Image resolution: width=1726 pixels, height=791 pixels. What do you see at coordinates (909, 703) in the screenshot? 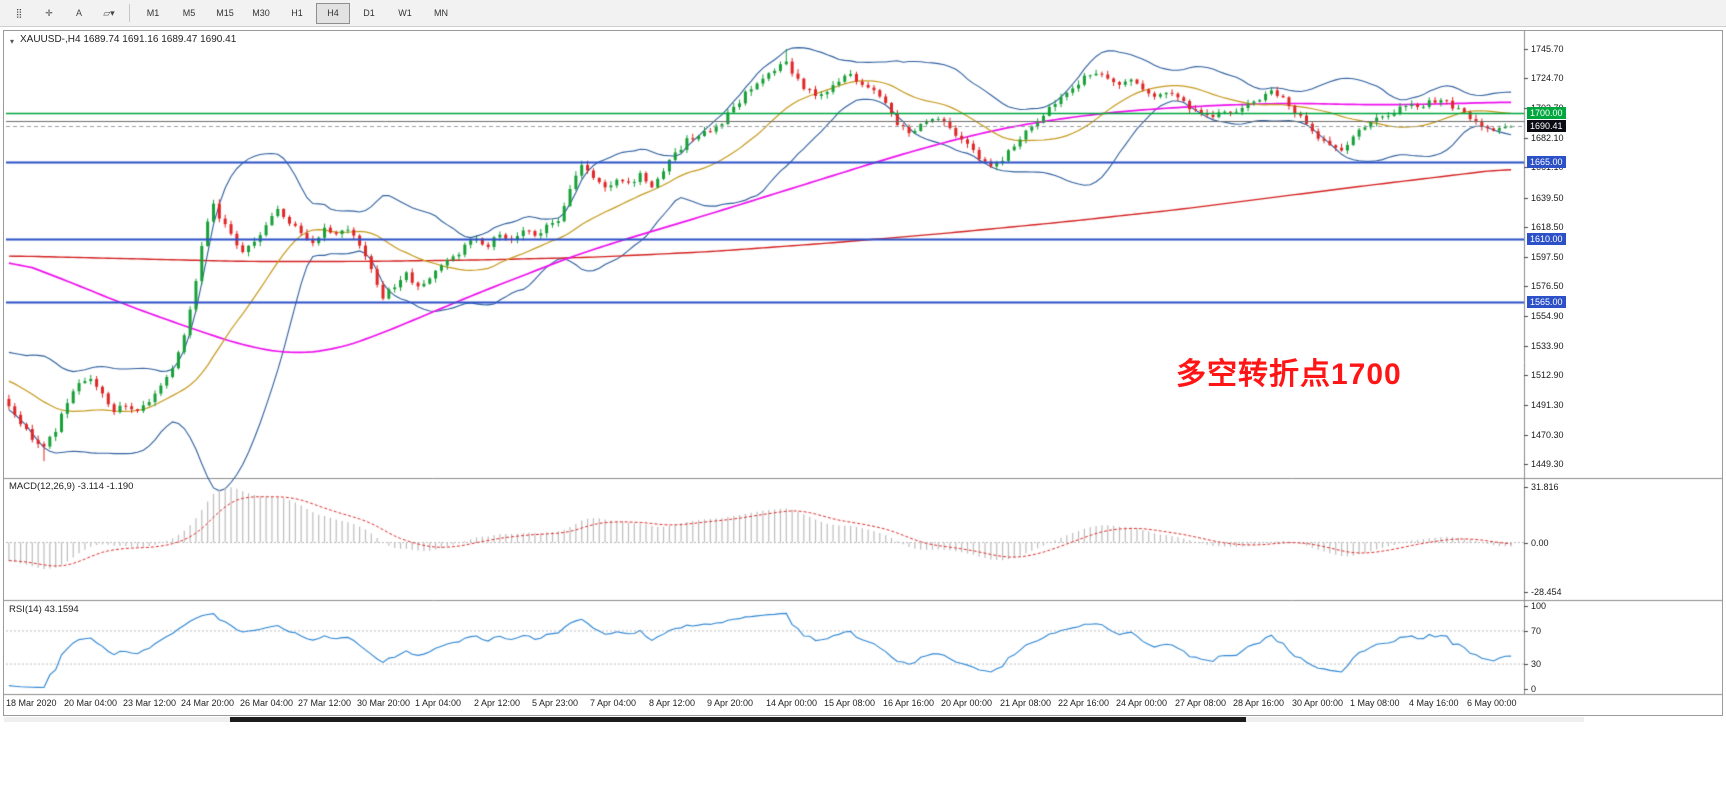
I see `time-axis-label: 16 Apr 16:00` at bounding box center [909, 703].